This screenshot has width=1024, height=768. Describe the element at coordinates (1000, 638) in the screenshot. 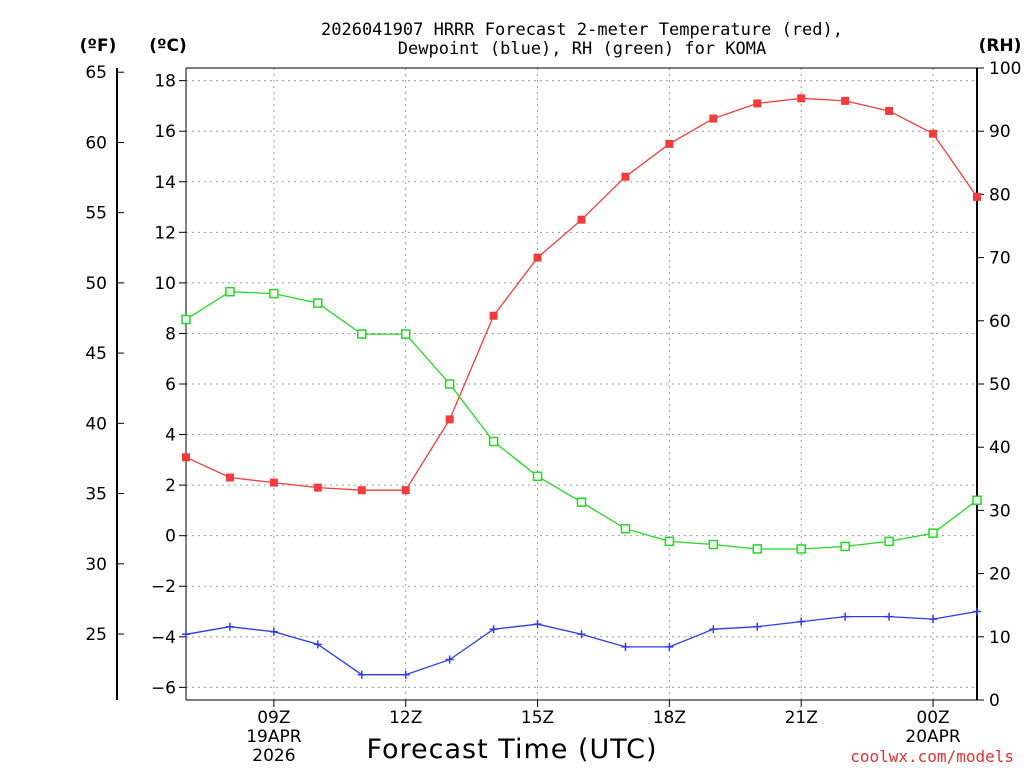

I see `rh-tick-label: 10` at that location.